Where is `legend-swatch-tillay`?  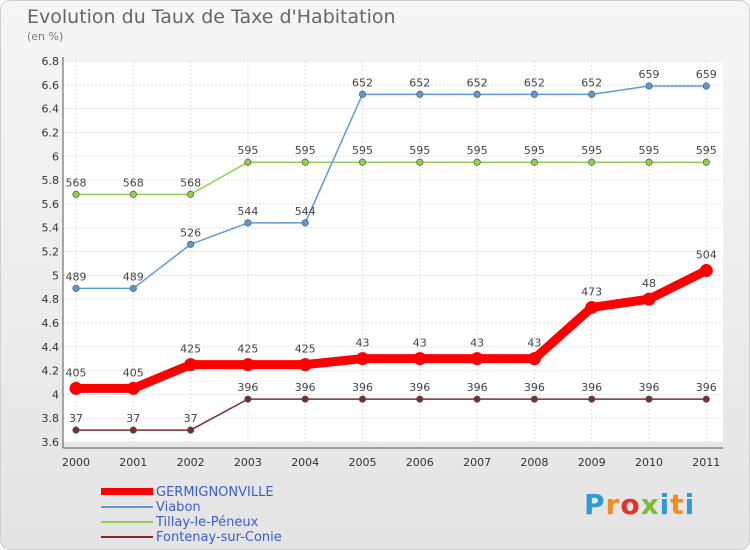 legend-swatch-tillay is located at coordinates (127, 522).